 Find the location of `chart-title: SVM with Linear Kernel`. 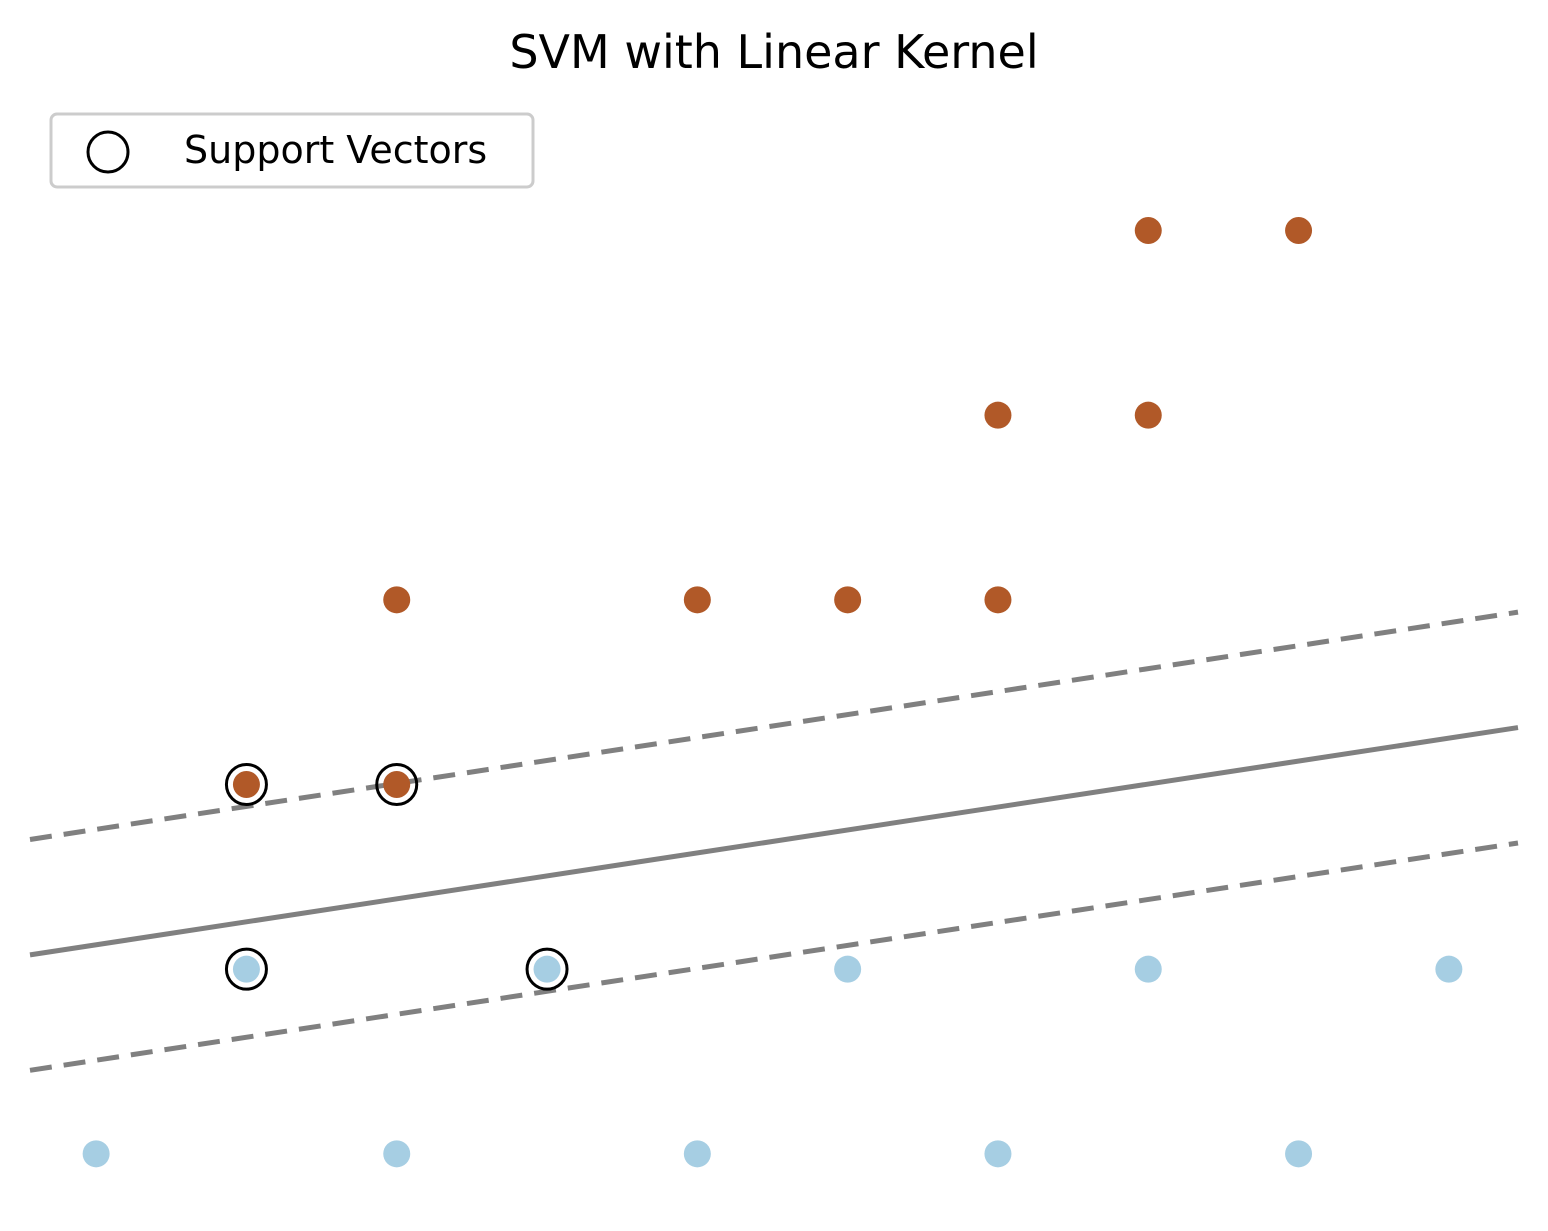

chart-title: SVM with Linear Kernel is located at coordinates (773, 52).